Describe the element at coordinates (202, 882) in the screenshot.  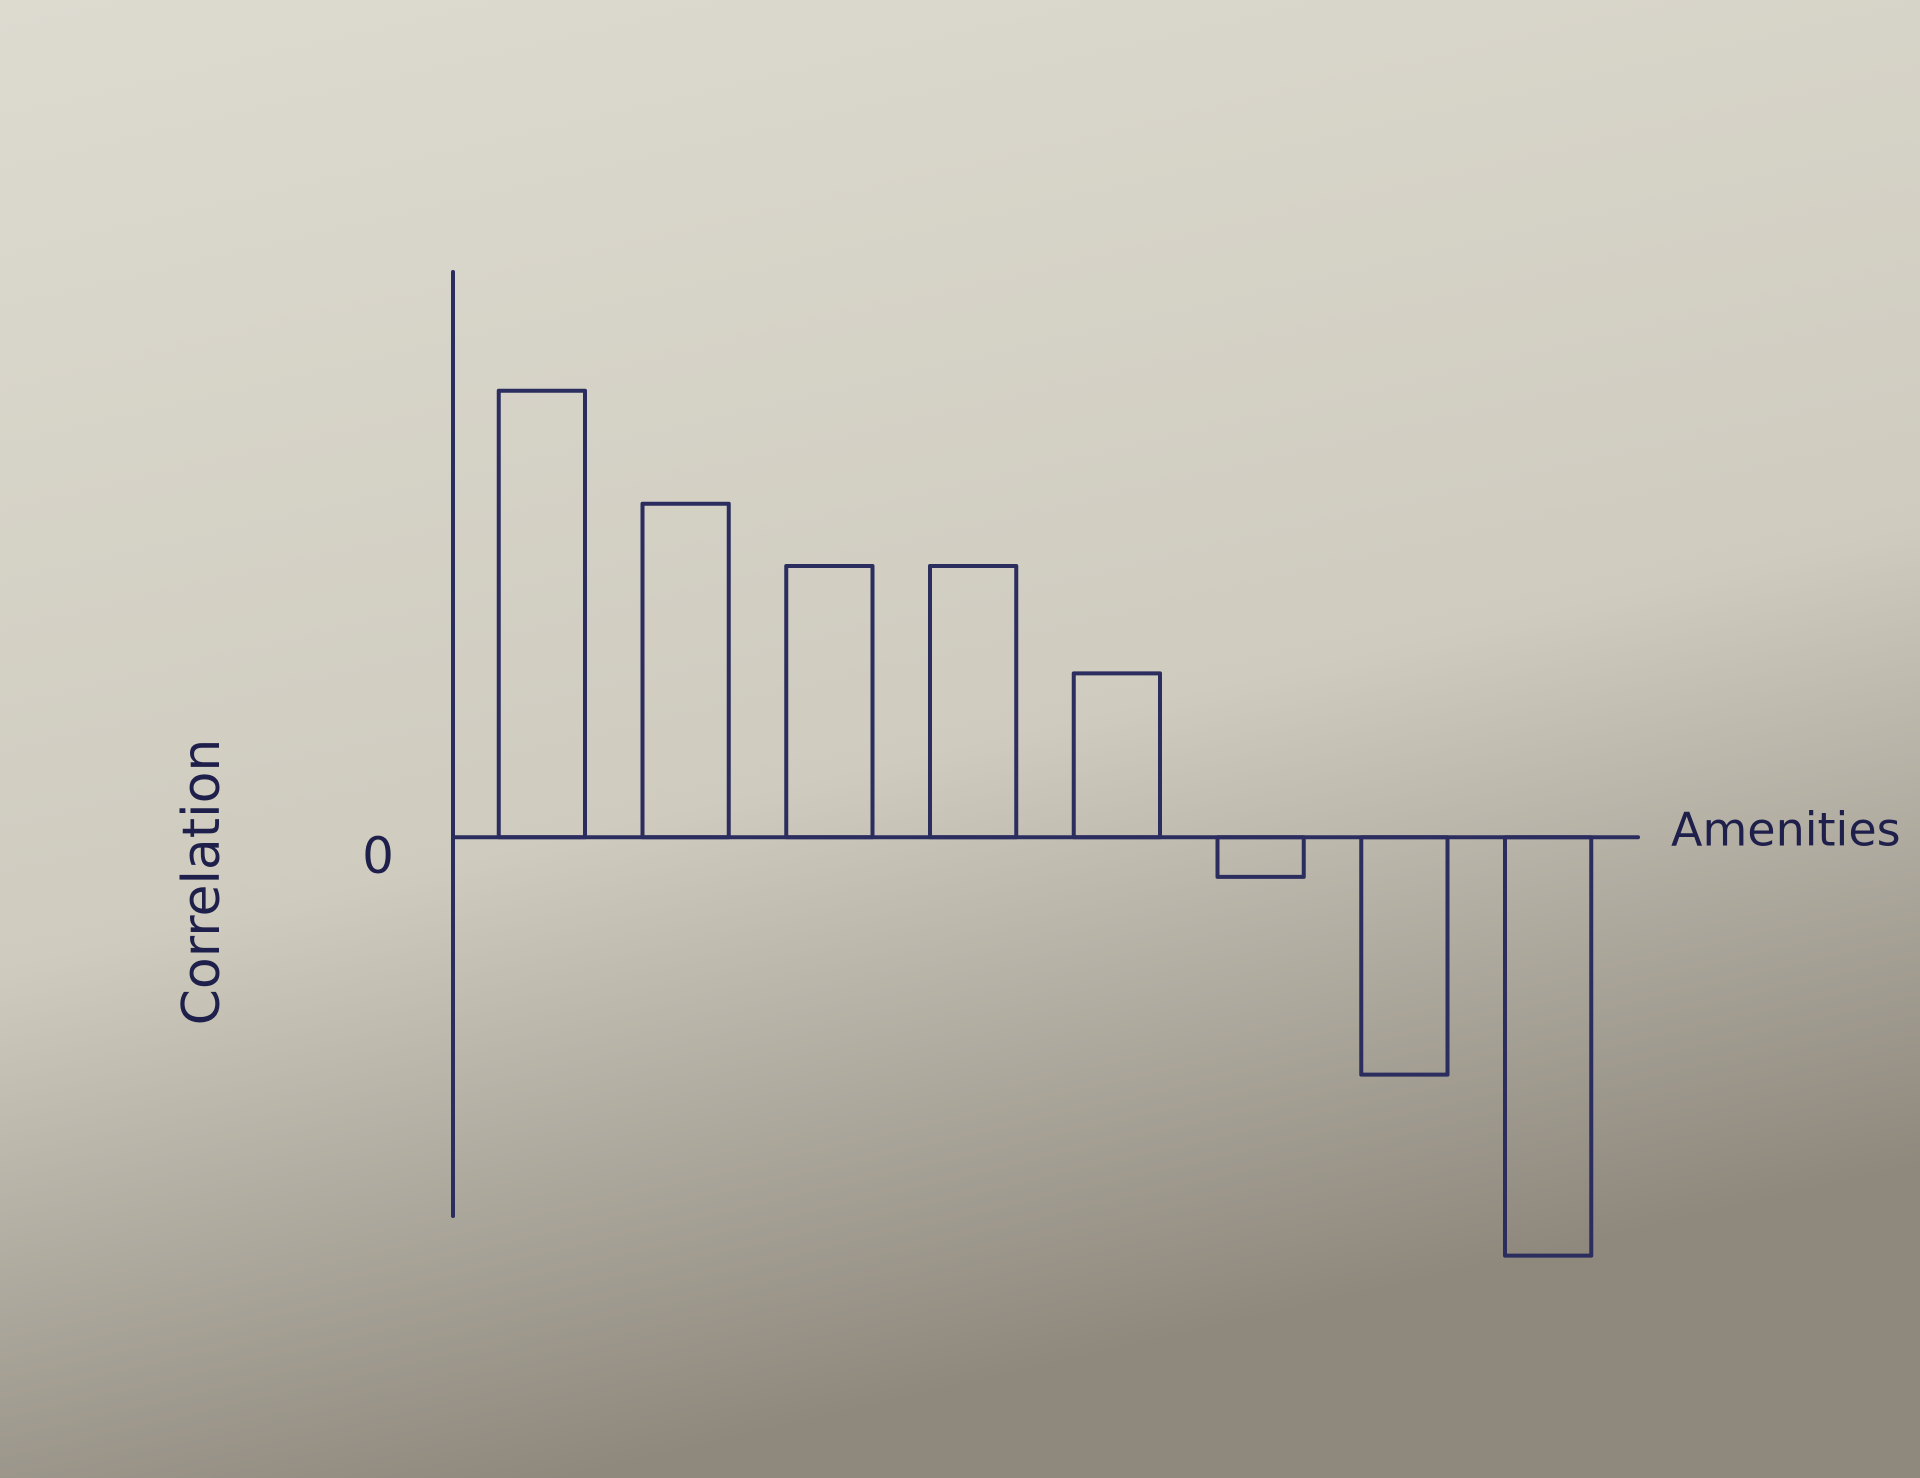
I see `y-axis-label: Correlation` at that location.